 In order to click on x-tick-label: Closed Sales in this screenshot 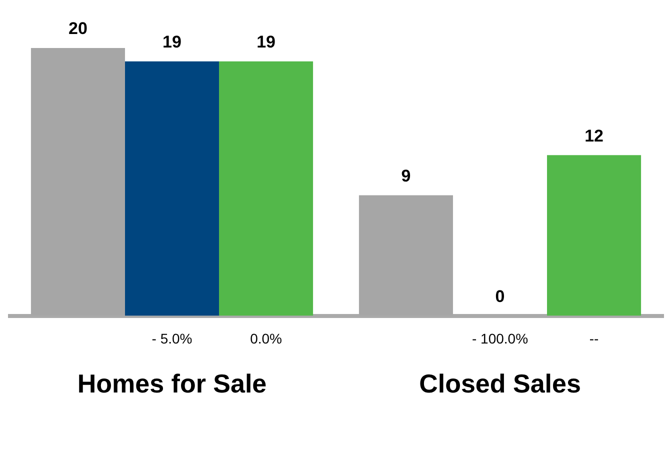, I will do `click(500, 383)`.